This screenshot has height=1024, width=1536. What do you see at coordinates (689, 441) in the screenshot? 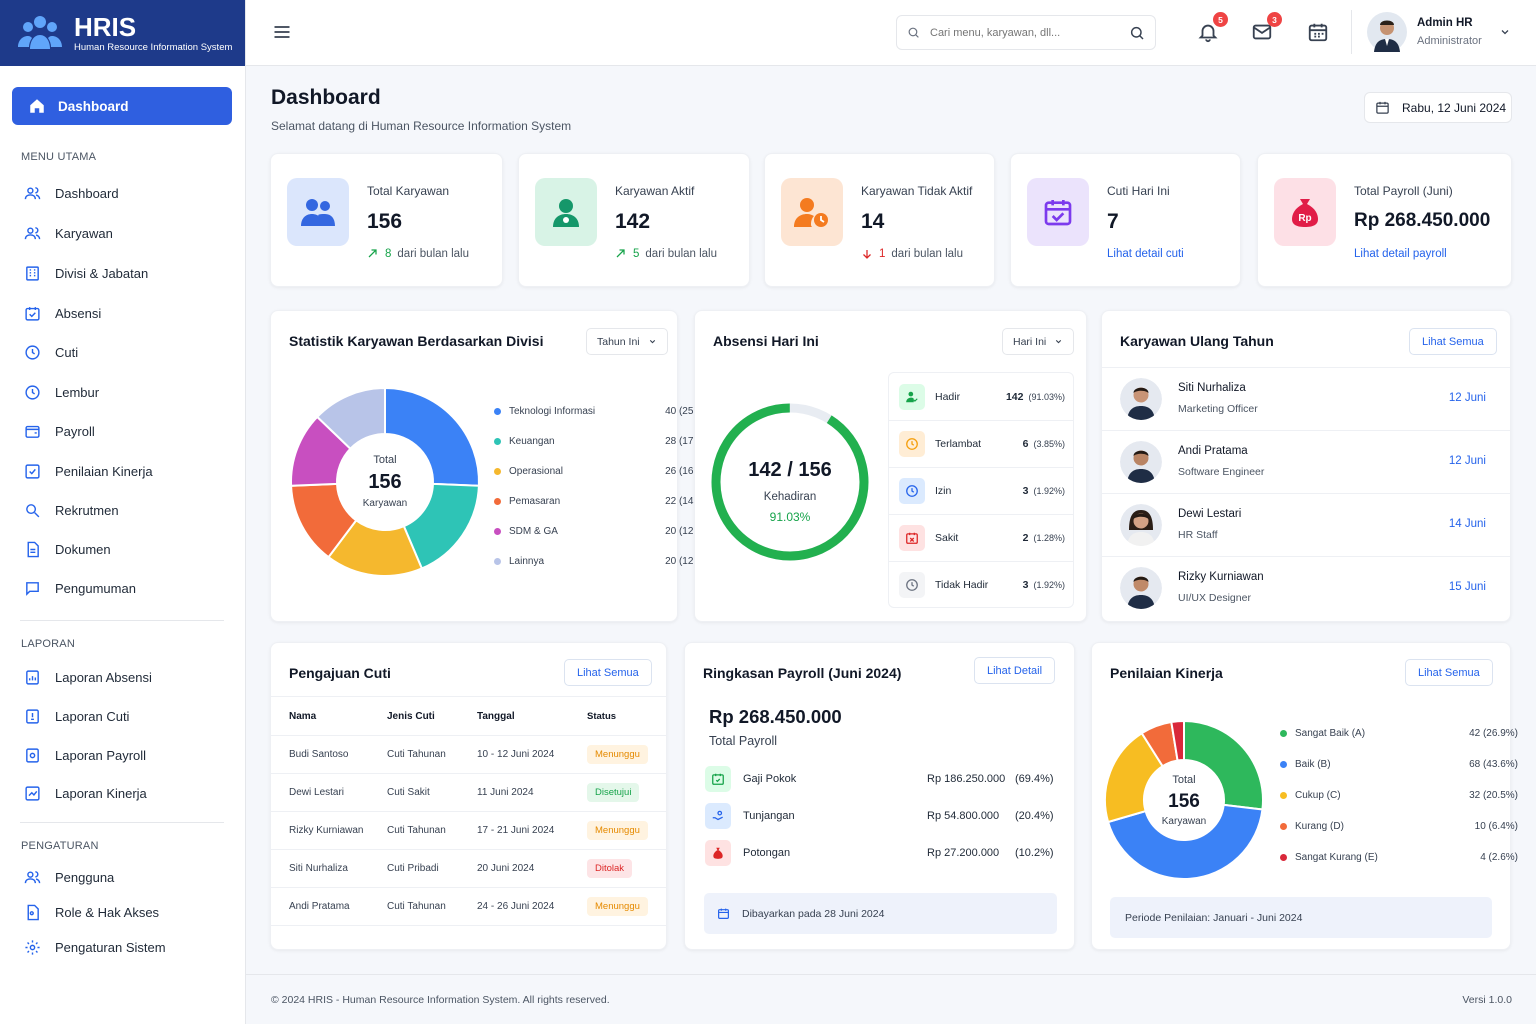
I see `legend-value: 28 (17.9%)` at bounding box center [689, 441].